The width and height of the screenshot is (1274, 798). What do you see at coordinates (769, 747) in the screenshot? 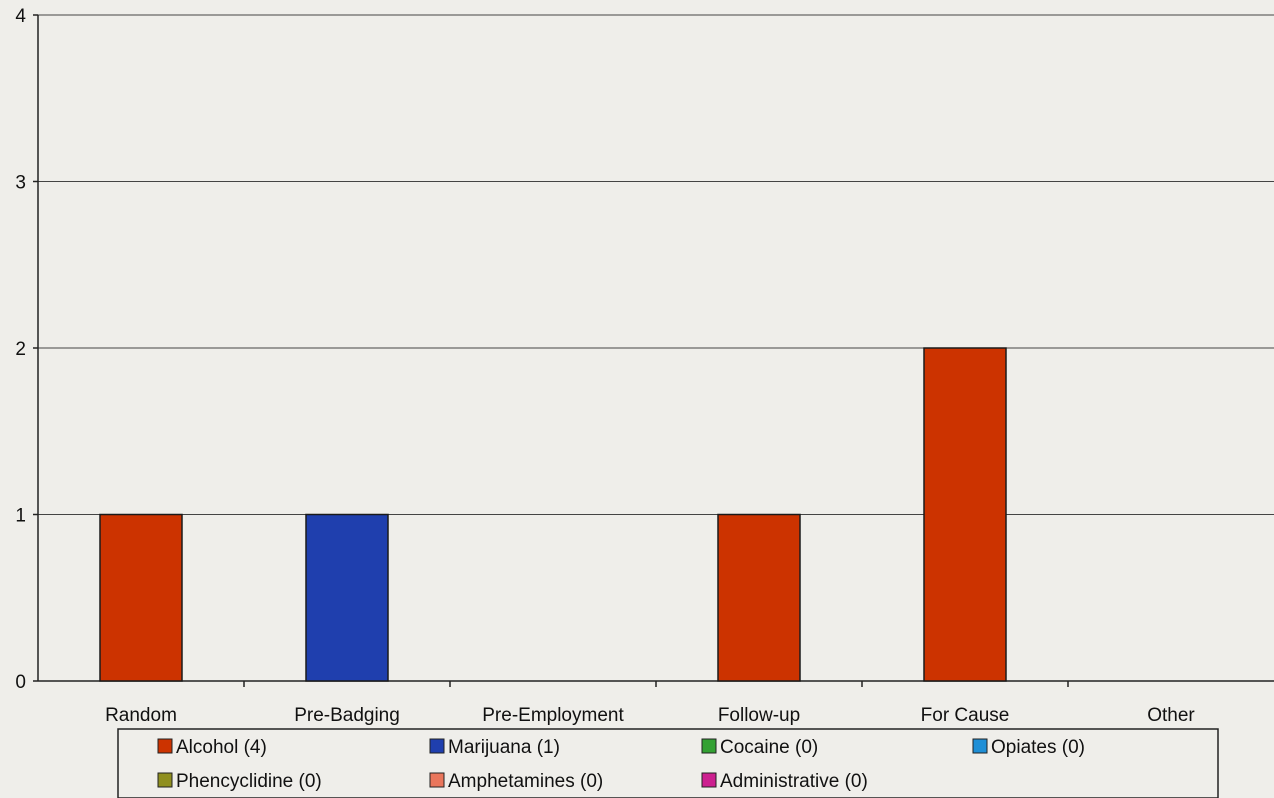
I see `legend-label: Cocaine (0)` at bounding box center [769, 747].